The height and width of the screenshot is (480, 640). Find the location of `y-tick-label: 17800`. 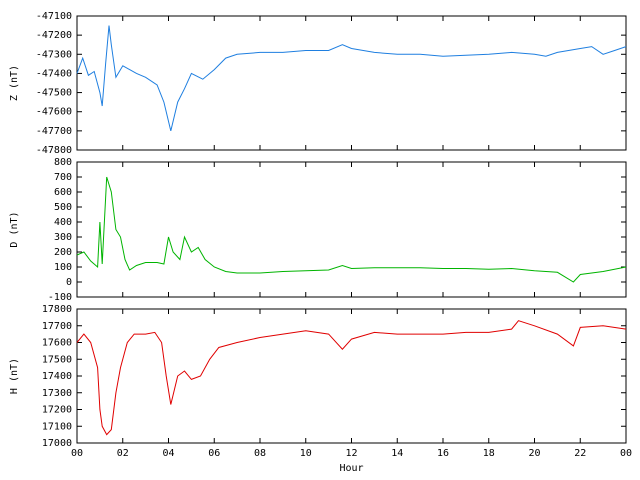

y-tick-label: 17800 is located at coordinates (57, 309).